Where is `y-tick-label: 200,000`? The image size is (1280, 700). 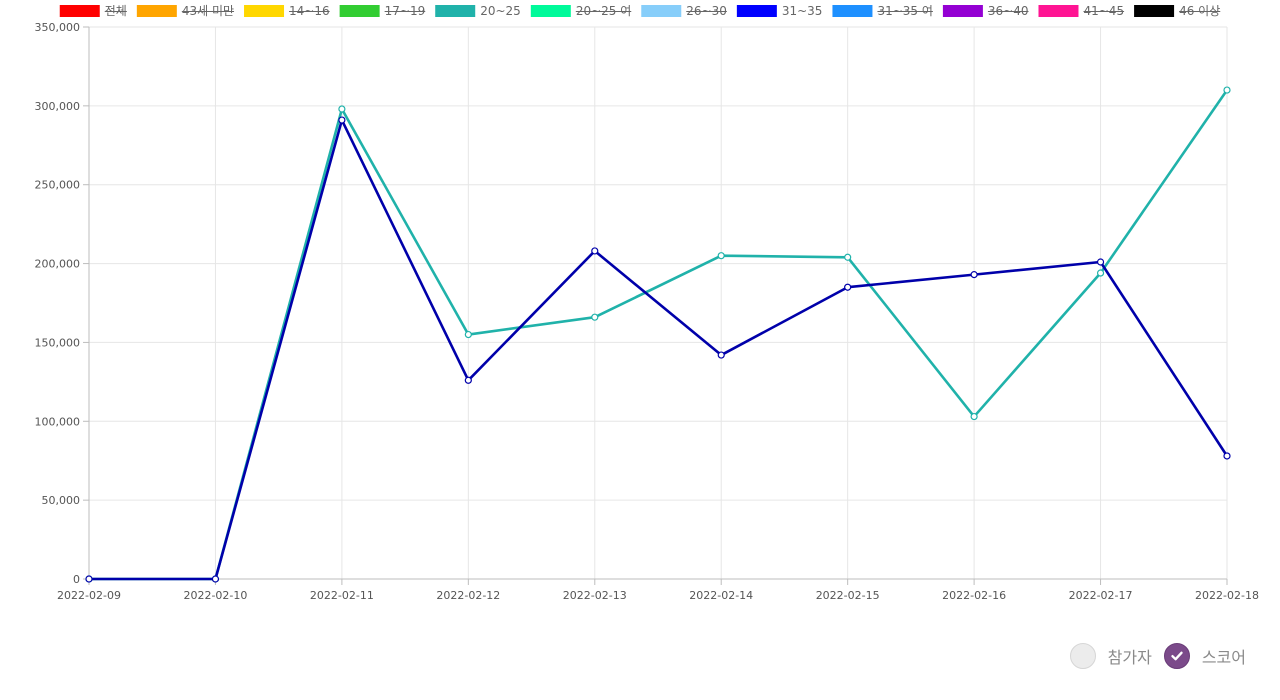 y-tick-label: 200,000 is located at coordinates (58, 264).